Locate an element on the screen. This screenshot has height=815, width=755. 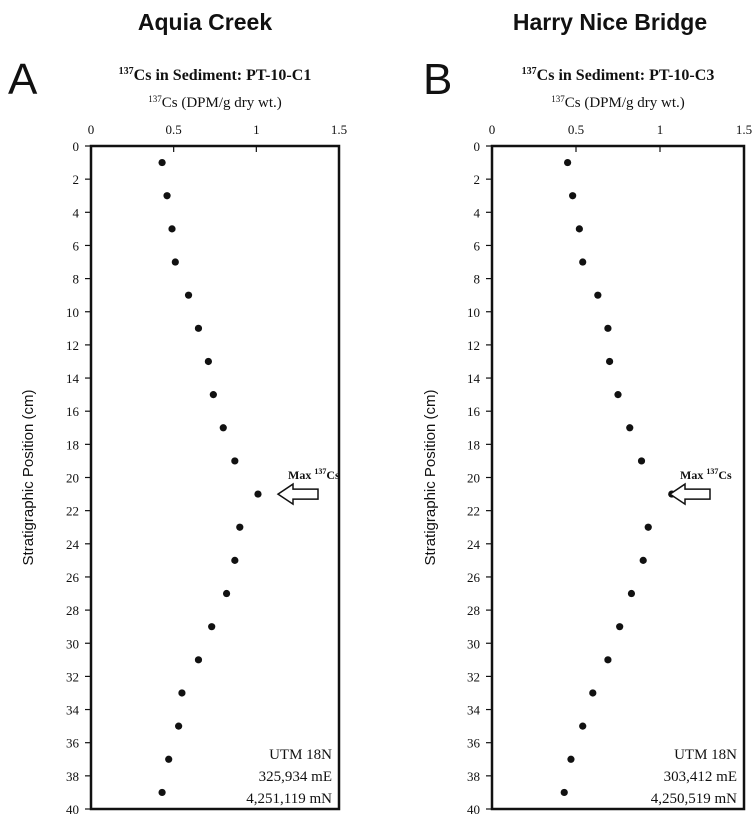
y-tick-label: 30 is located at coordinates (72, 643).